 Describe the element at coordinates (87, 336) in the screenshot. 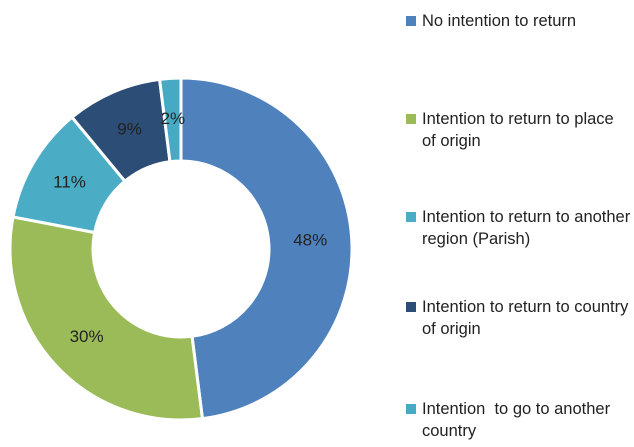

I see `data-label: 30%` at that location.